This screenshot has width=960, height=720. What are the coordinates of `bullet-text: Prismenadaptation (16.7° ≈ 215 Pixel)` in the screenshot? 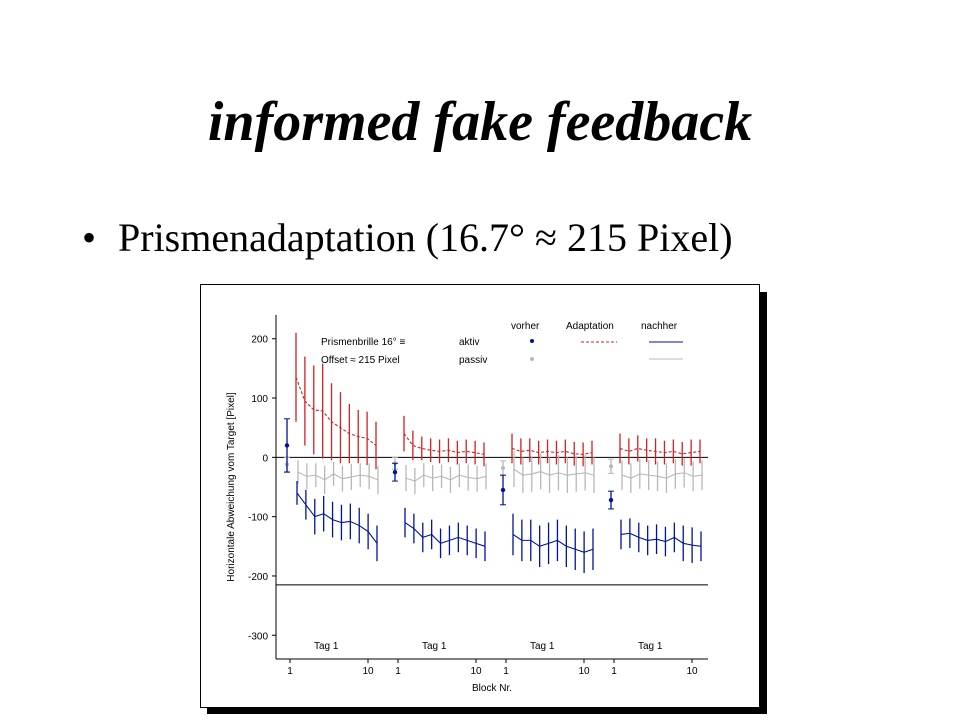 It's located at (425, 237).